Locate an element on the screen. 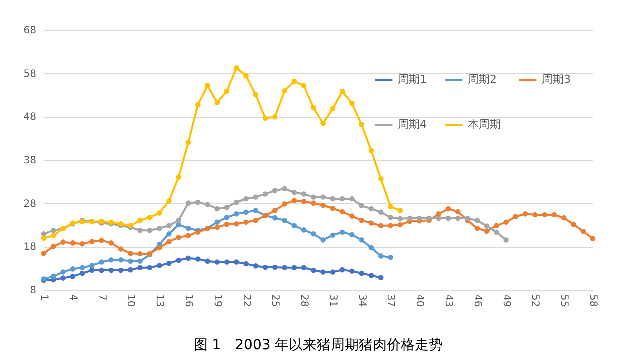  x-tick-label: 4 is located at coordinates (72, 297).